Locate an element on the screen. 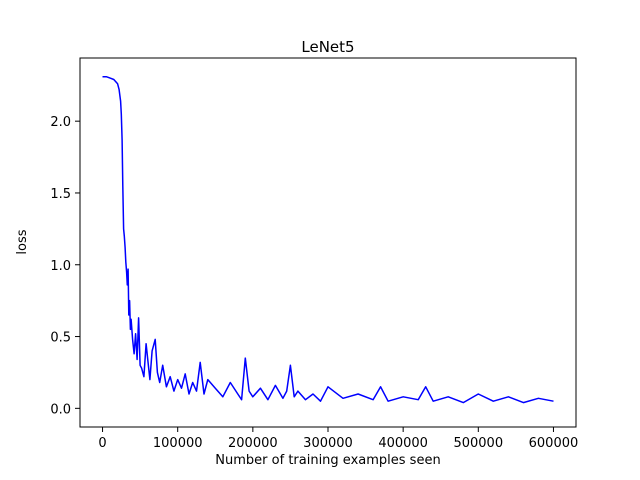 This screenshot has width=640, height=480. y-tick-label: 2.0 is located at coordinates (60, 122).